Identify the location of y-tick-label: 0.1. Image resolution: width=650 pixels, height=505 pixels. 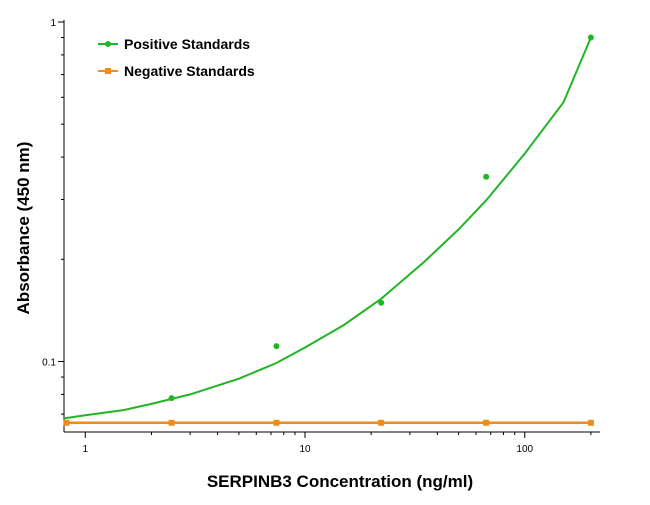
(49, 363).